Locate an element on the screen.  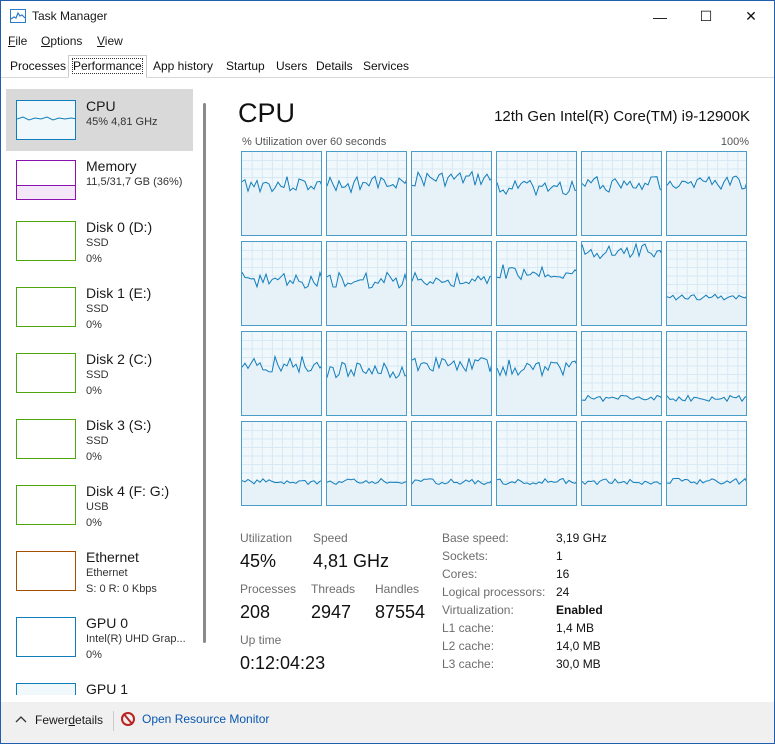
spec-value: 24 is located at coordinates (563, 592).